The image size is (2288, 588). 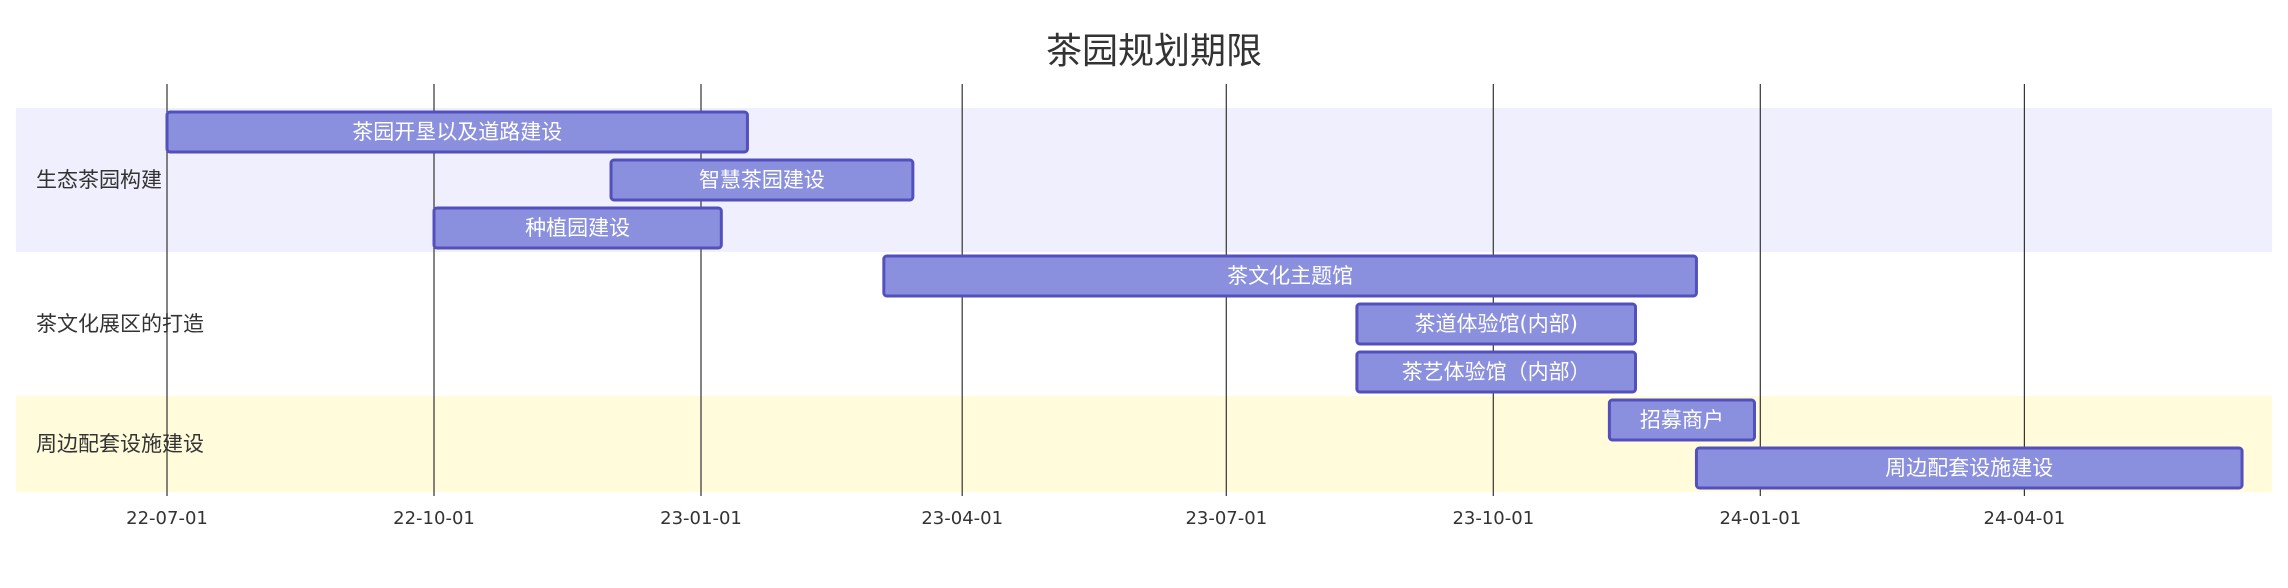 What do you see at coordinates (120, 324) in the screenshot?
I see `section-label: 茶文化展区的打造` at bounding box center [120, 324].